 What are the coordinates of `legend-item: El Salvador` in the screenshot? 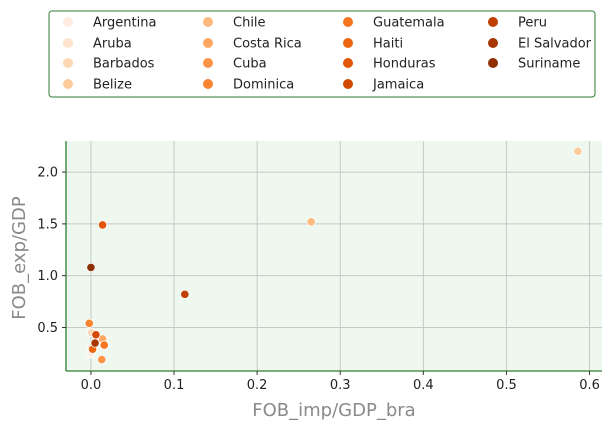 It's located at (540, 44).